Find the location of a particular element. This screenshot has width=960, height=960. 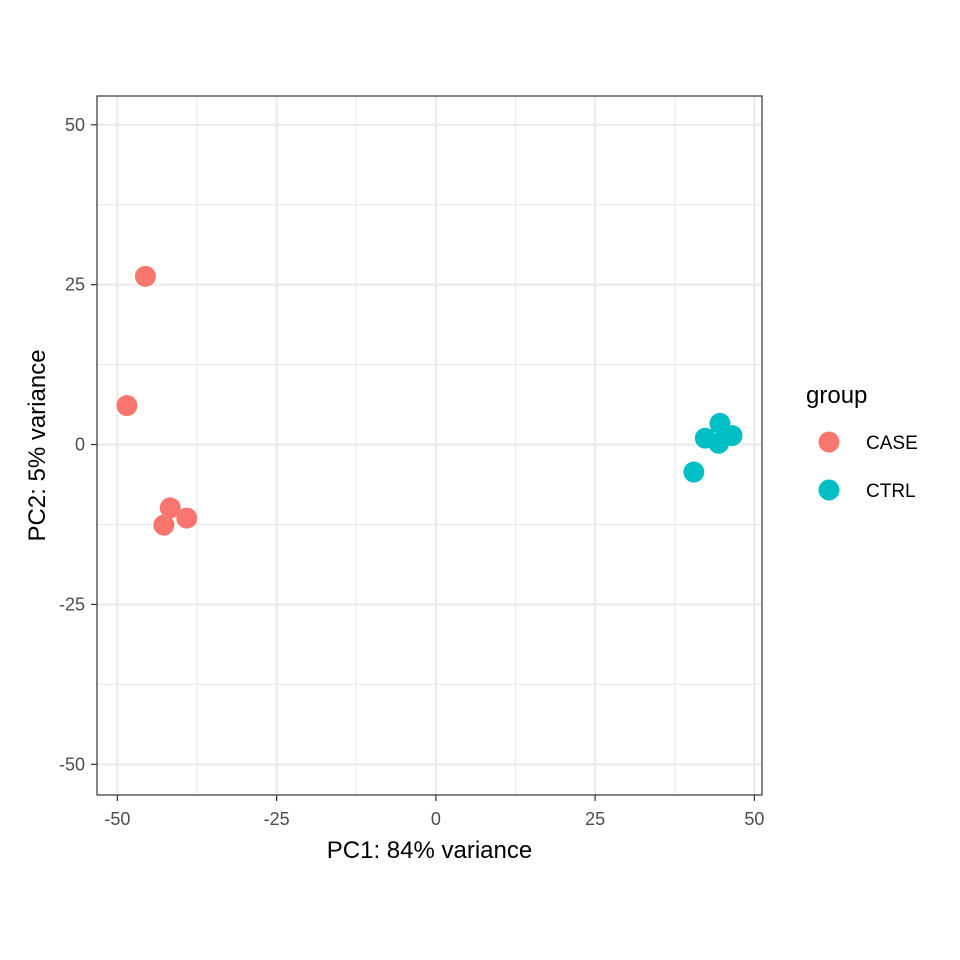

x-tick-label: -25 is located at coordinates (277, 819).